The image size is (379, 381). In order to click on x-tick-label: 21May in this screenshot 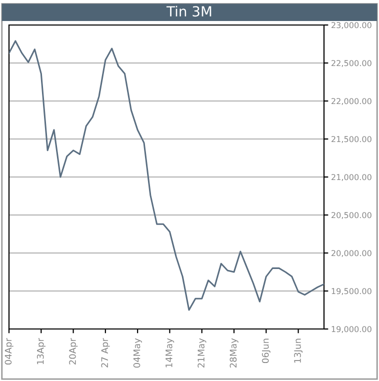, I will do `click(202, 353)`.